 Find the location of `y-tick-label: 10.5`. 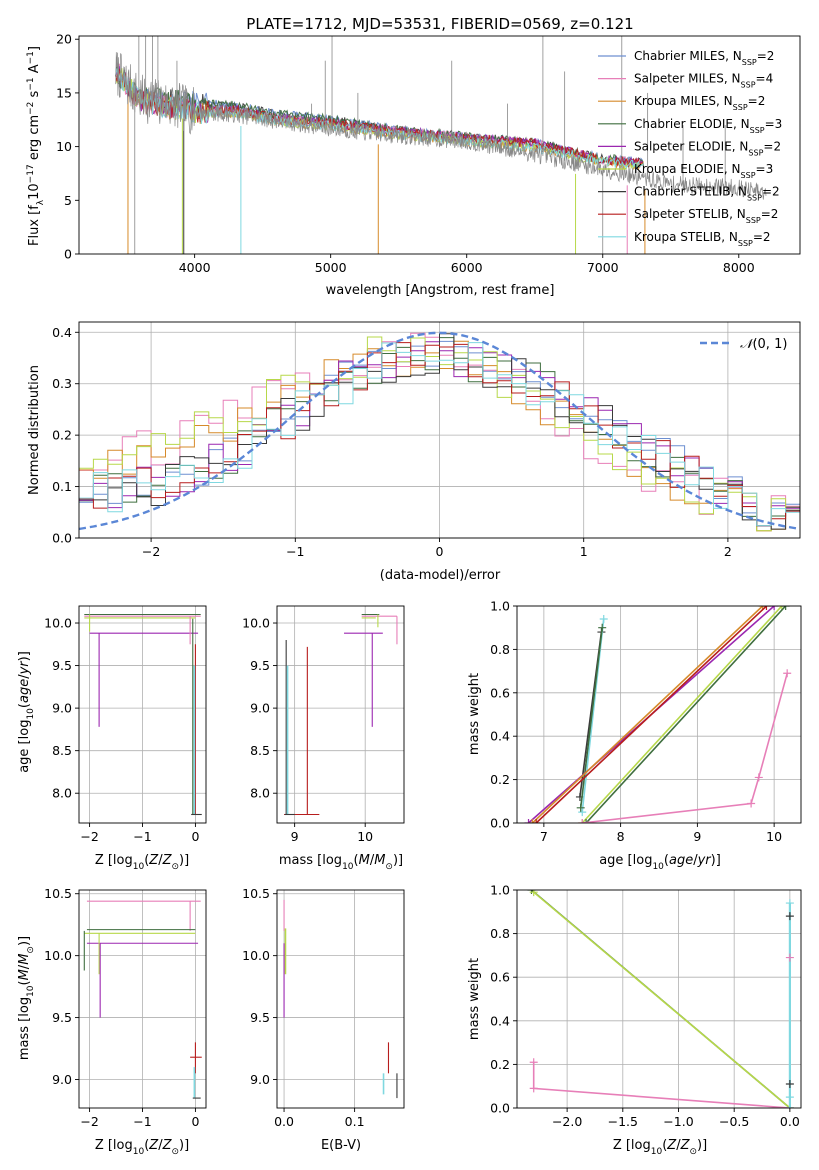

y-tick-label: 10.5 is located at coordinates (58, 893).